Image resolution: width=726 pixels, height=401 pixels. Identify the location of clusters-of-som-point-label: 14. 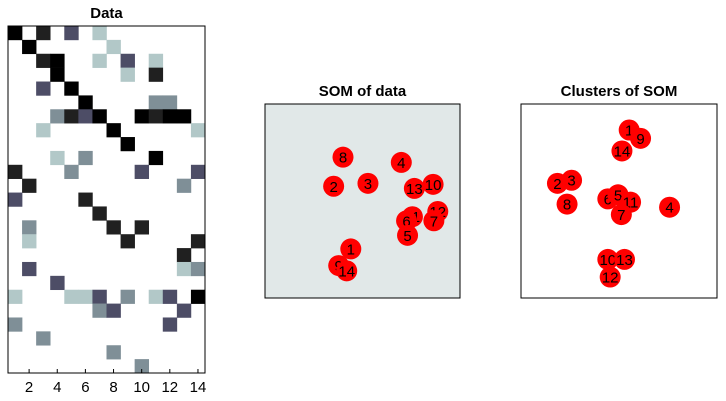
(622, 151).